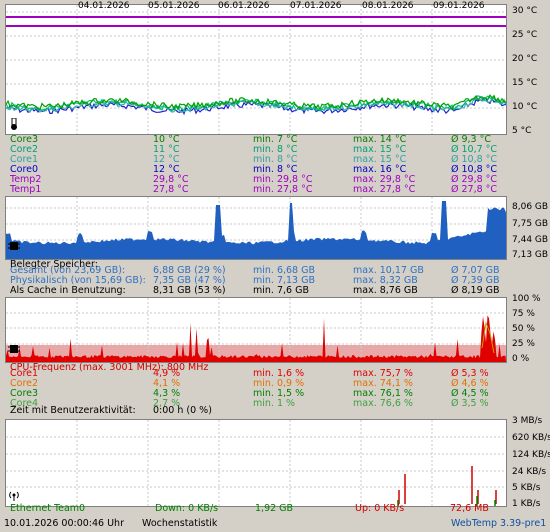 The width and height of the screenshot is (550, 532). Describe the element at coordinates (470, 383) in the screenshot. I see `cpu-avg: Ø 4,6 %` at that location.